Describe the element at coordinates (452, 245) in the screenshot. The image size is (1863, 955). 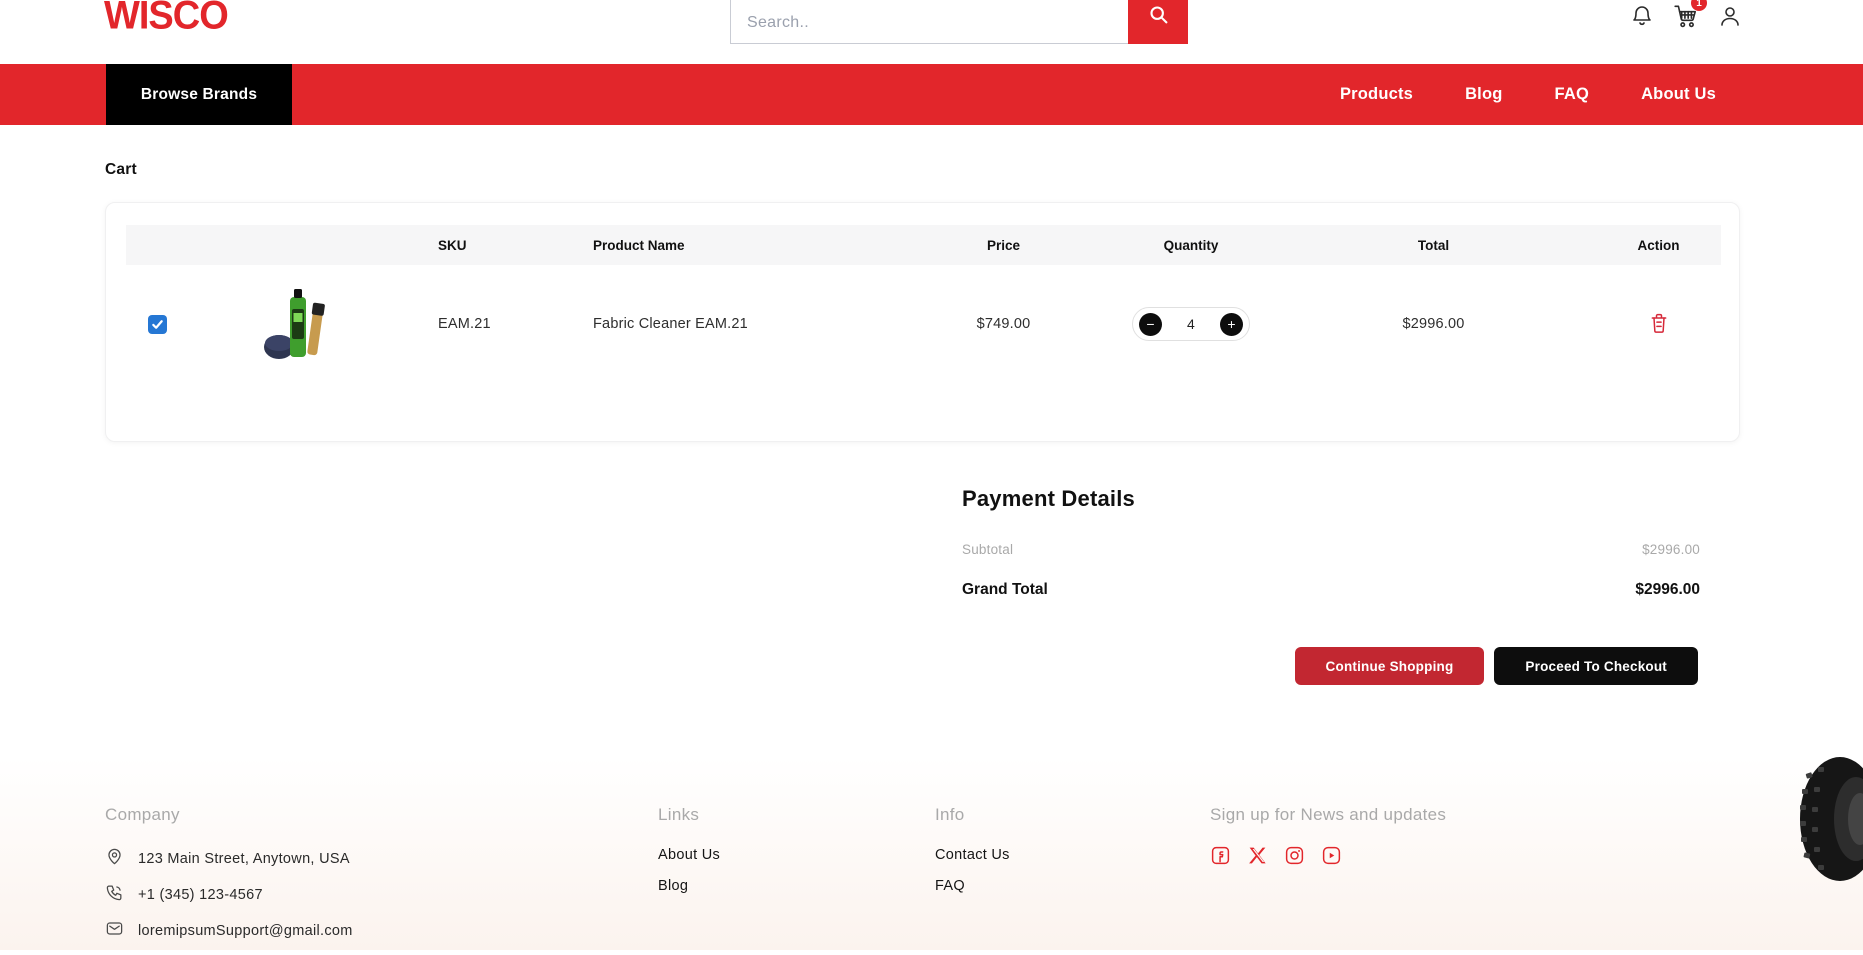
I see `header-sku: SKU` at that location.